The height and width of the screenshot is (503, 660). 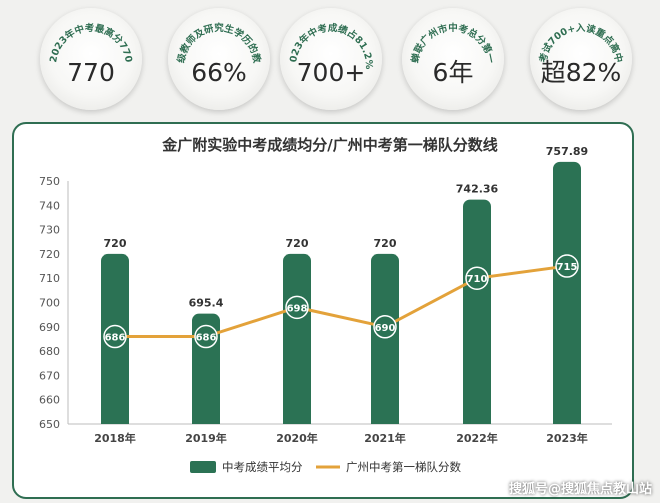 What do you see at coordinates (203, 467) in the screenshot?
I see `legend-swatch-bar` at bounding box center [203, 467].